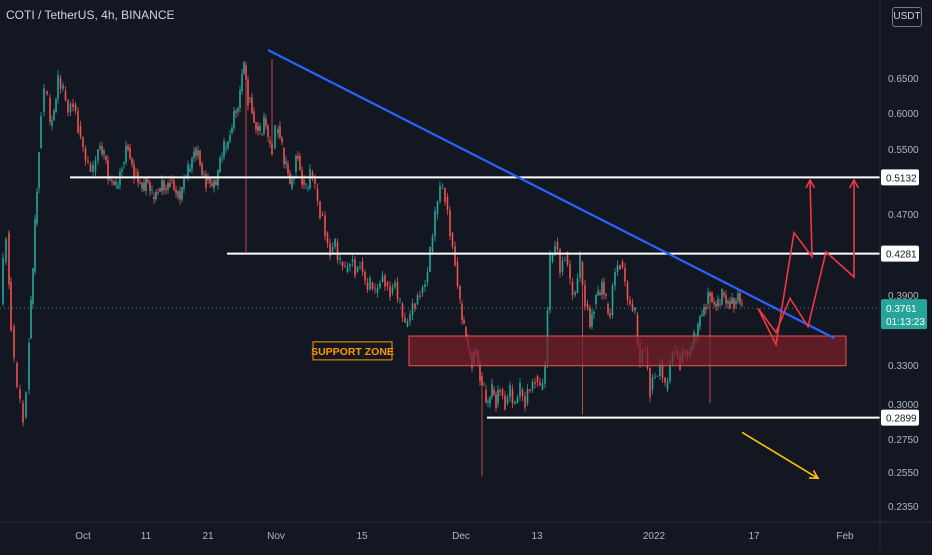  I want to click on support-zone-label-box, so click(352, 351).